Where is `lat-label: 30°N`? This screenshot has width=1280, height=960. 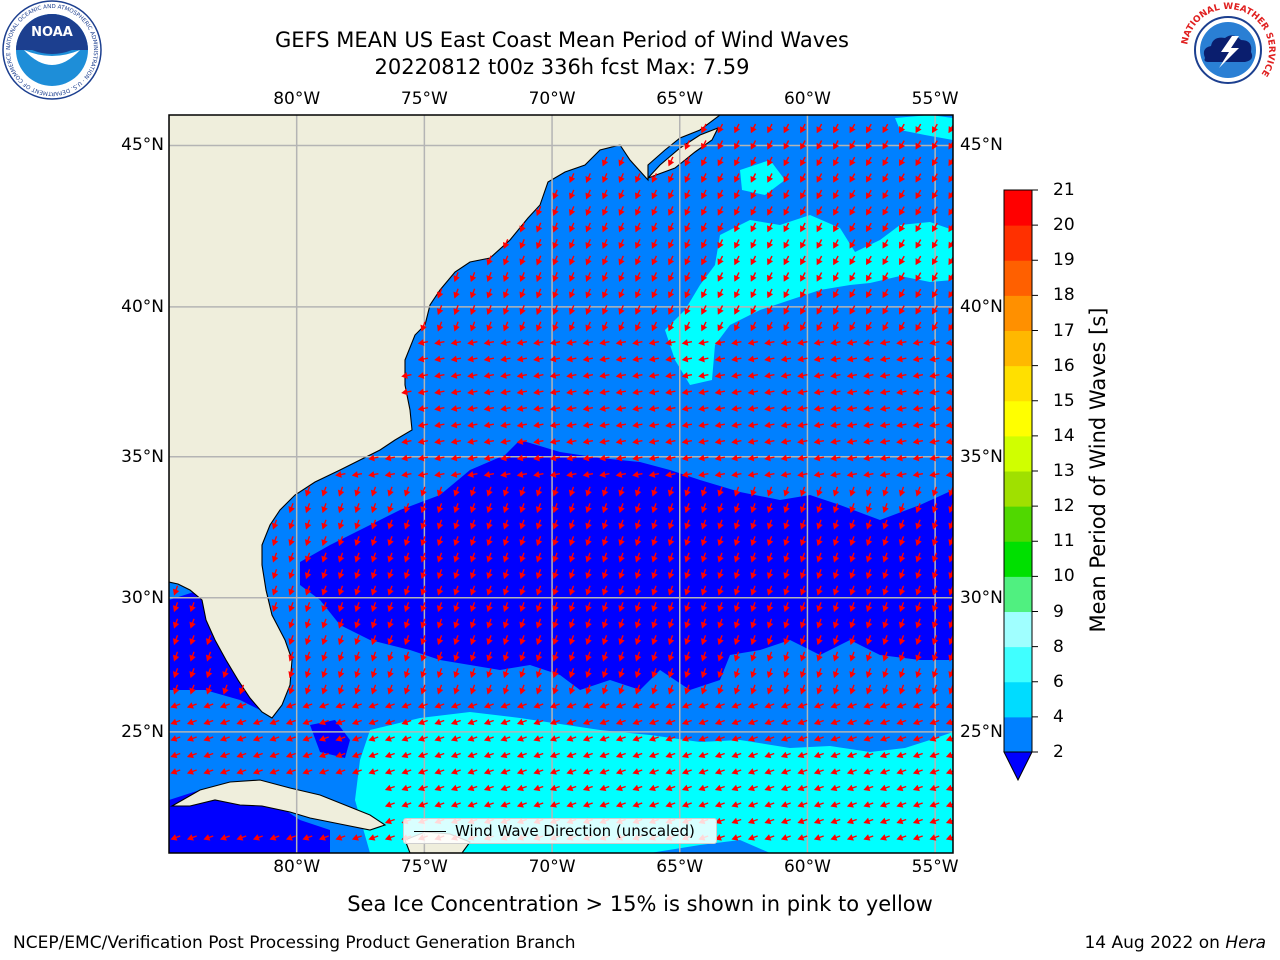
lat-label: 30°N is located at coordinates (981, 597).